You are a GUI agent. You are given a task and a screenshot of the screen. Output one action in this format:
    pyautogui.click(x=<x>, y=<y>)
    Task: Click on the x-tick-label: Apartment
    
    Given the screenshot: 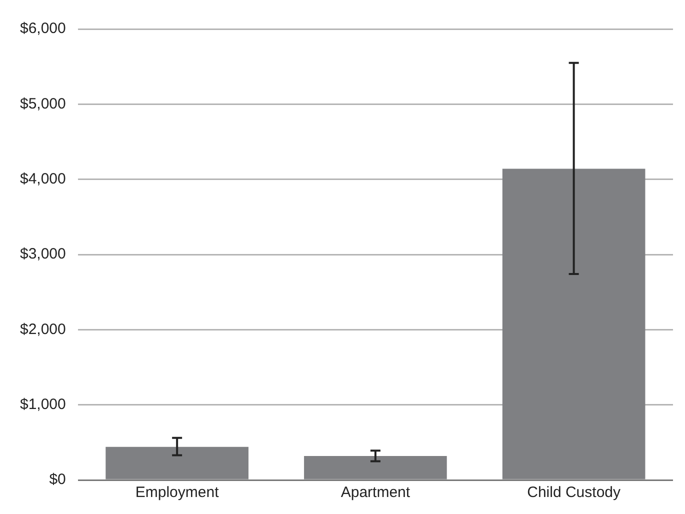 What is the action you would take?
    pyautogui.click(x=375, y=493)
    